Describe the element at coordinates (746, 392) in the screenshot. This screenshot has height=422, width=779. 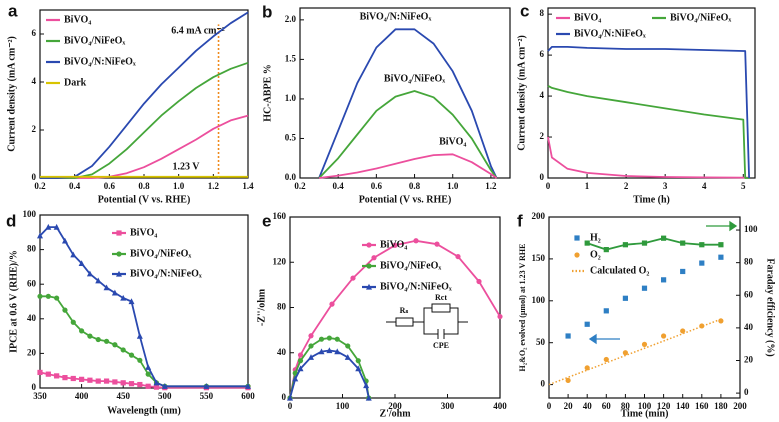
I see `y2-tick-label: 0` at that location.